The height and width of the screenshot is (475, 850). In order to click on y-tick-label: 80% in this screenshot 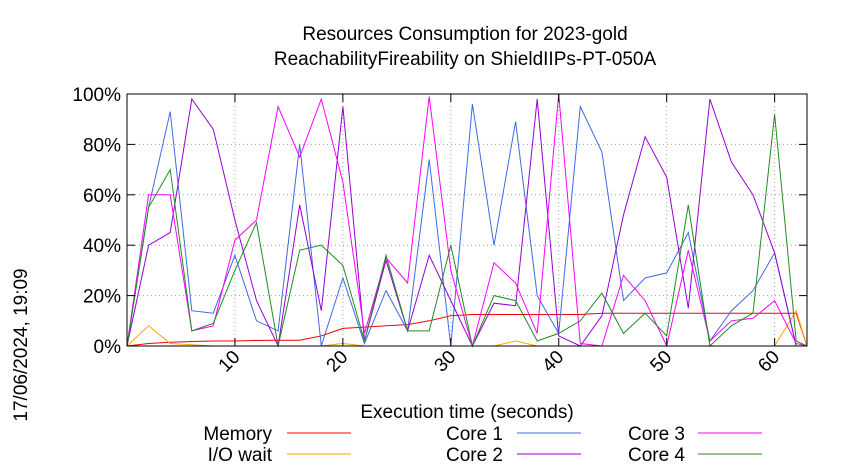, I will do `click(102, 145)`.